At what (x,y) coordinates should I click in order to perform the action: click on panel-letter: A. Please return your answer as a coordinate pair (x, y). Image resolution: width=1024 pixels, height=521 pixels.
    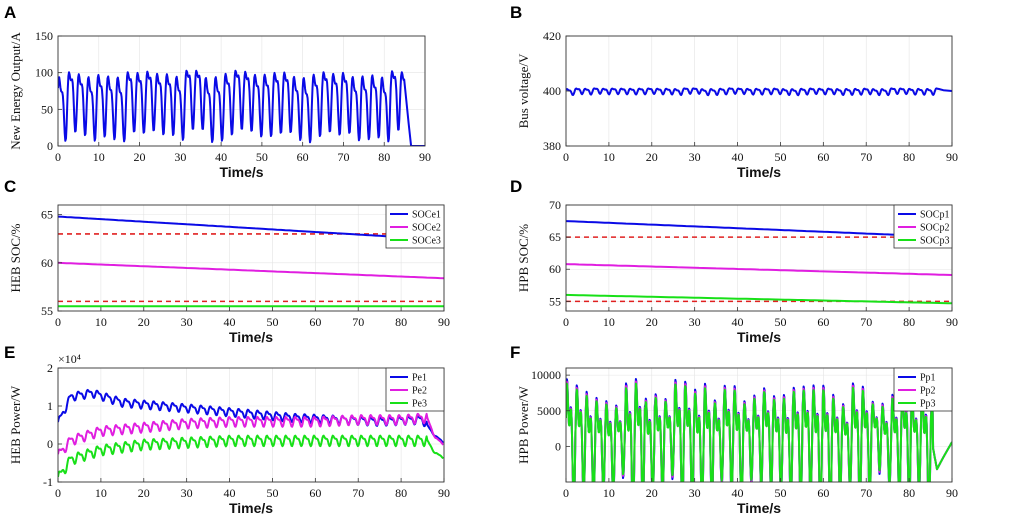
    Looking at the image, I should click on (10, 12).